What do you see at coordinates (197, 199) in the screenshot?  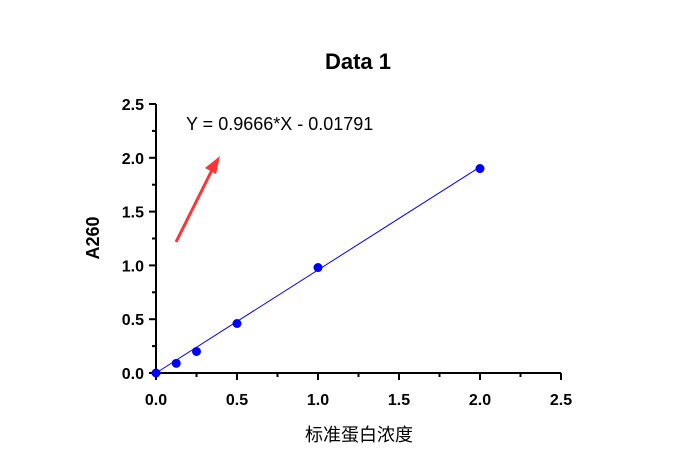 I see `annotation-arrow` at bounding box center [197, 199].